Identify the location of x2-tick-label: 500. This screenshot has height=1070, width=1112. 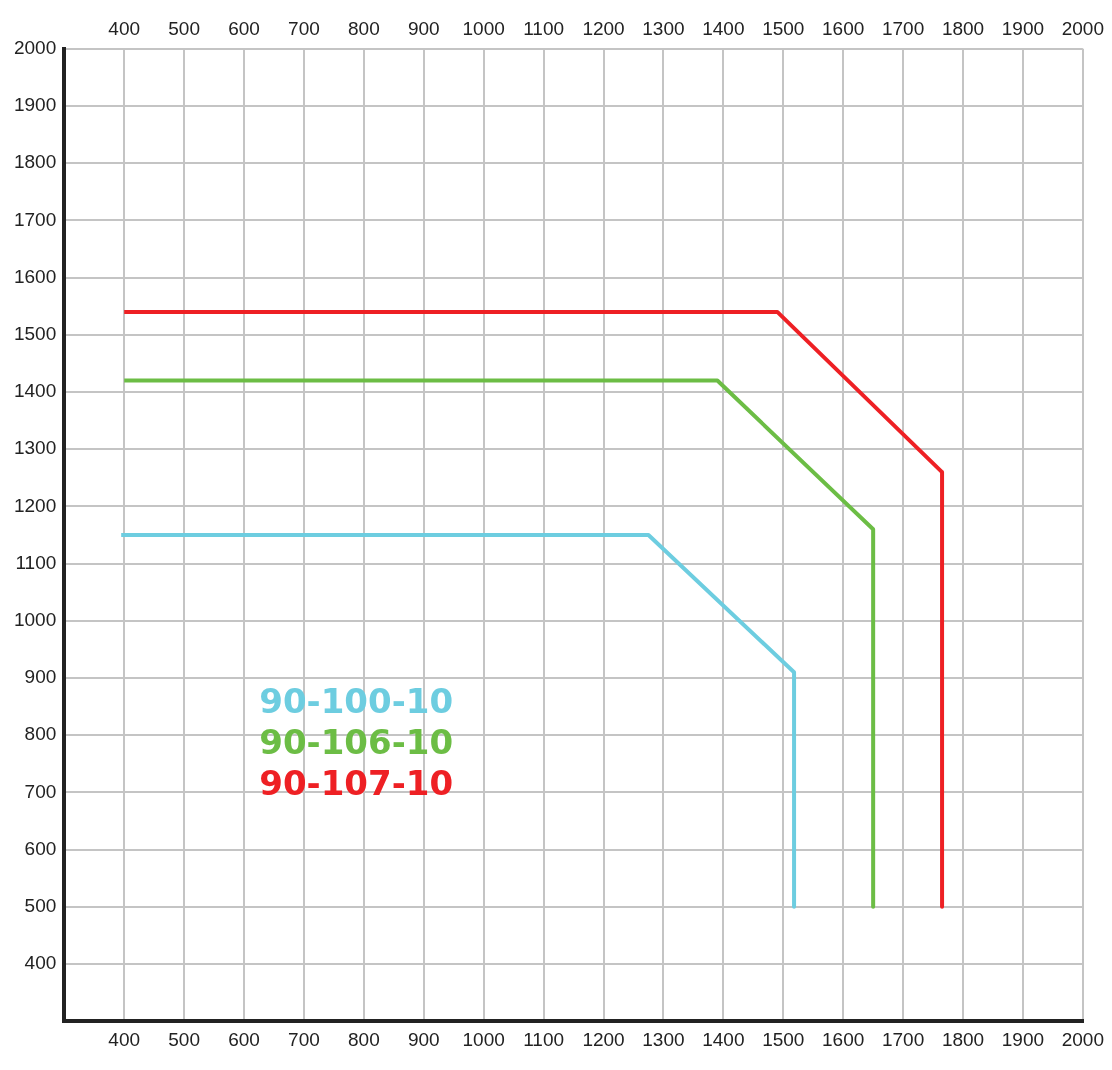
(184, 28).